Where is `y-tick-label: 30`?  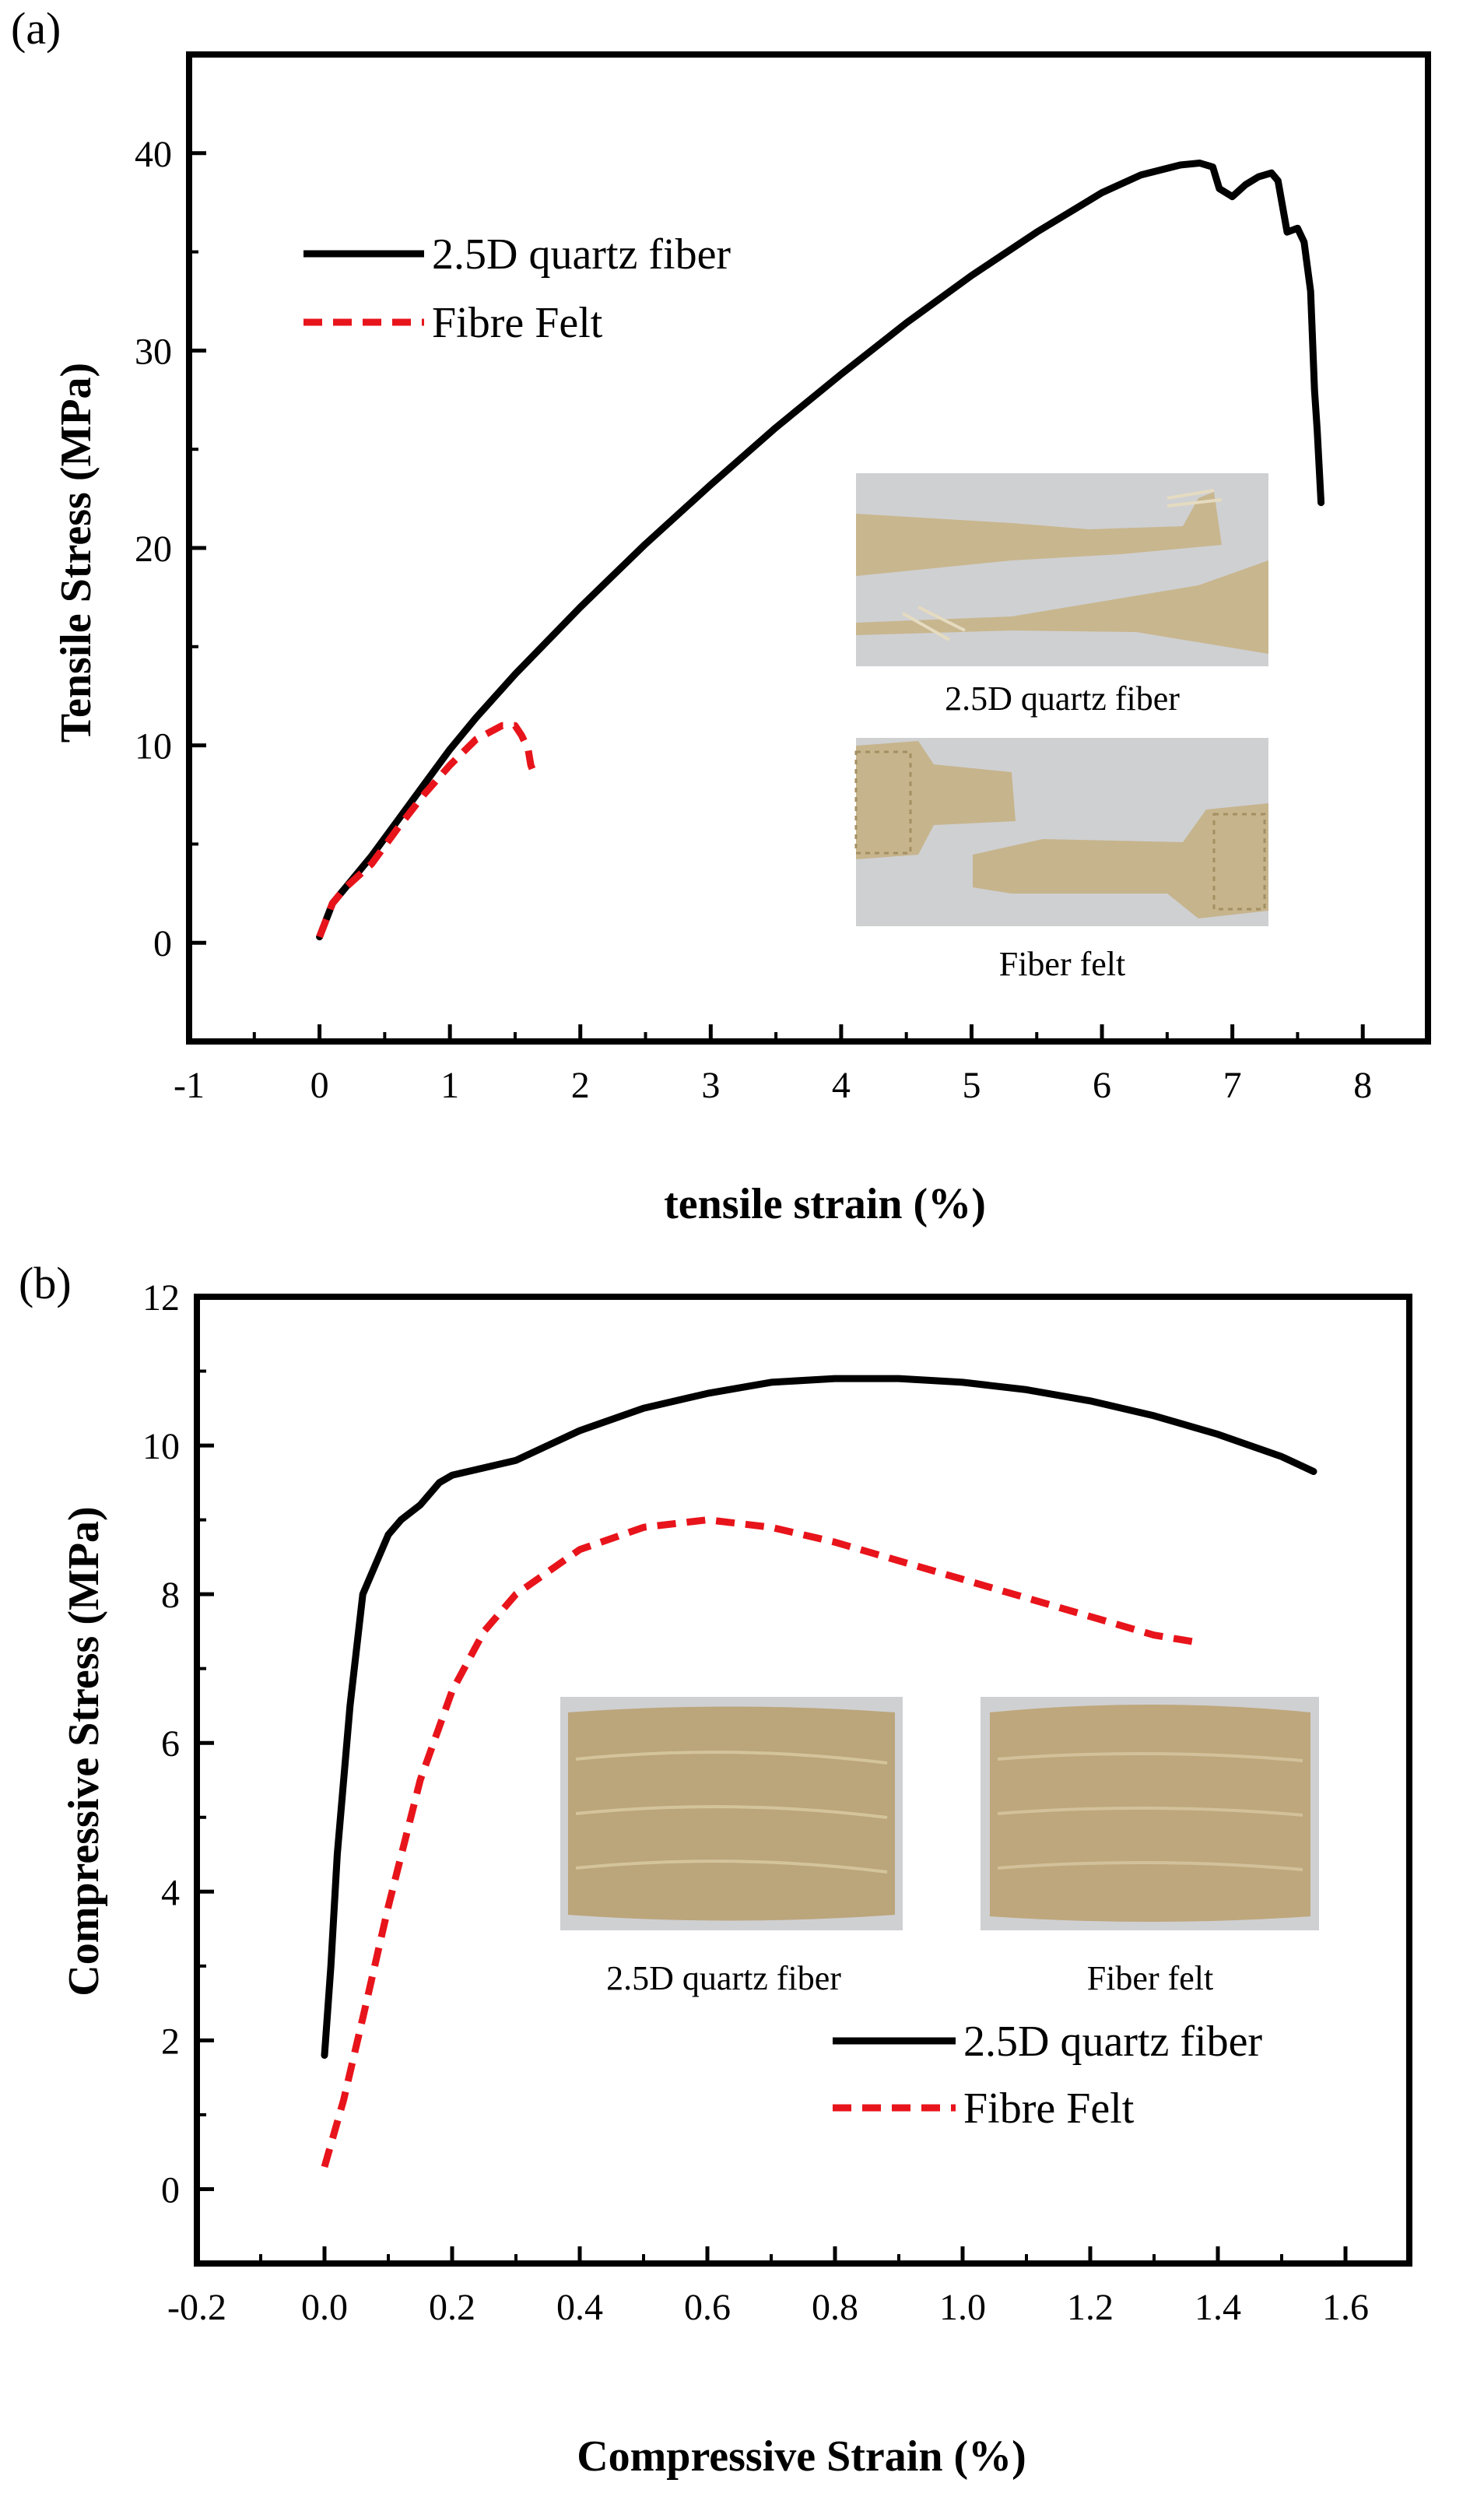 y-tick-label: 30 is located at coordinates (153, 352).